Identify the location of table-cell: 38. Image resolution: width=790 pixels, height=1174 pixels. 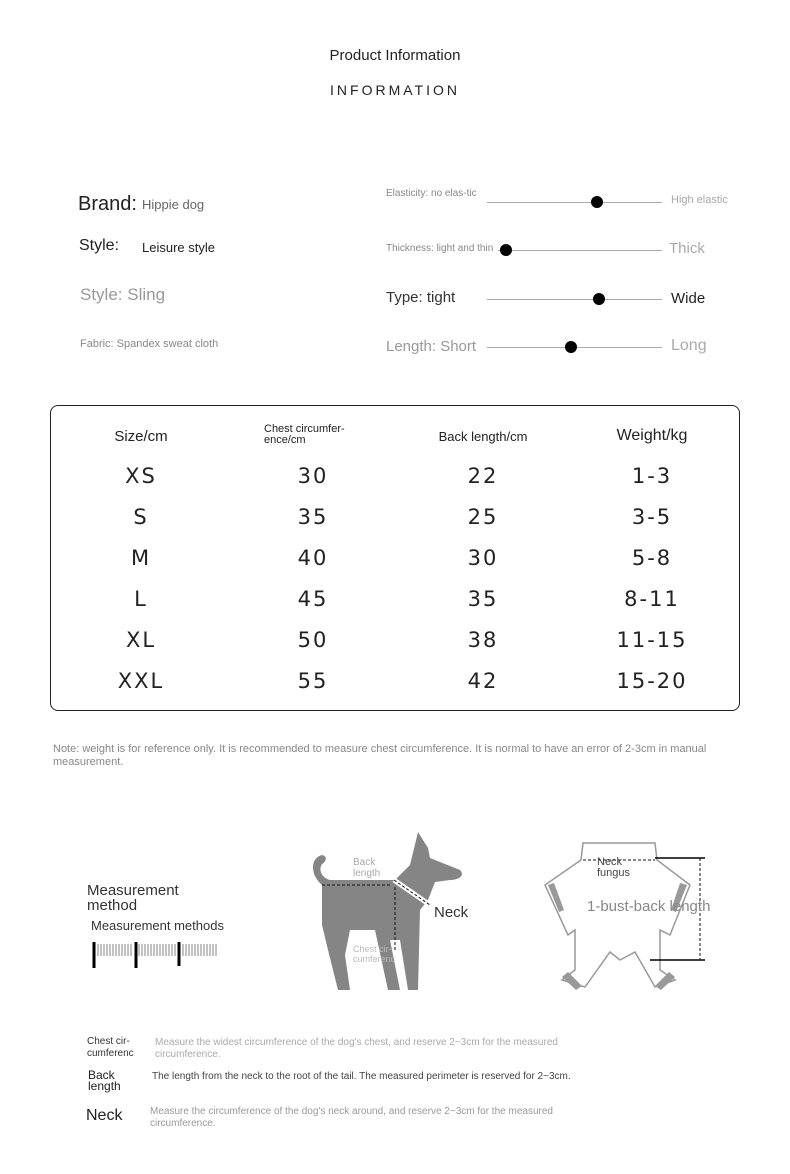
(483, 640).